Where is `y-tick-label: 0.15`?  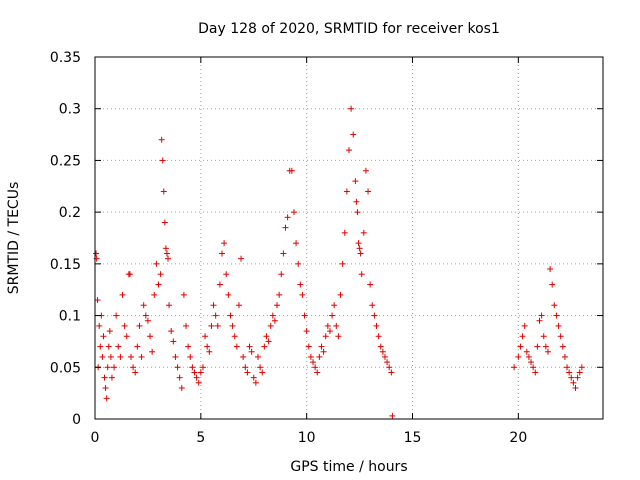
y-tick-label: 0.15 is located at coordinates (65, 265).